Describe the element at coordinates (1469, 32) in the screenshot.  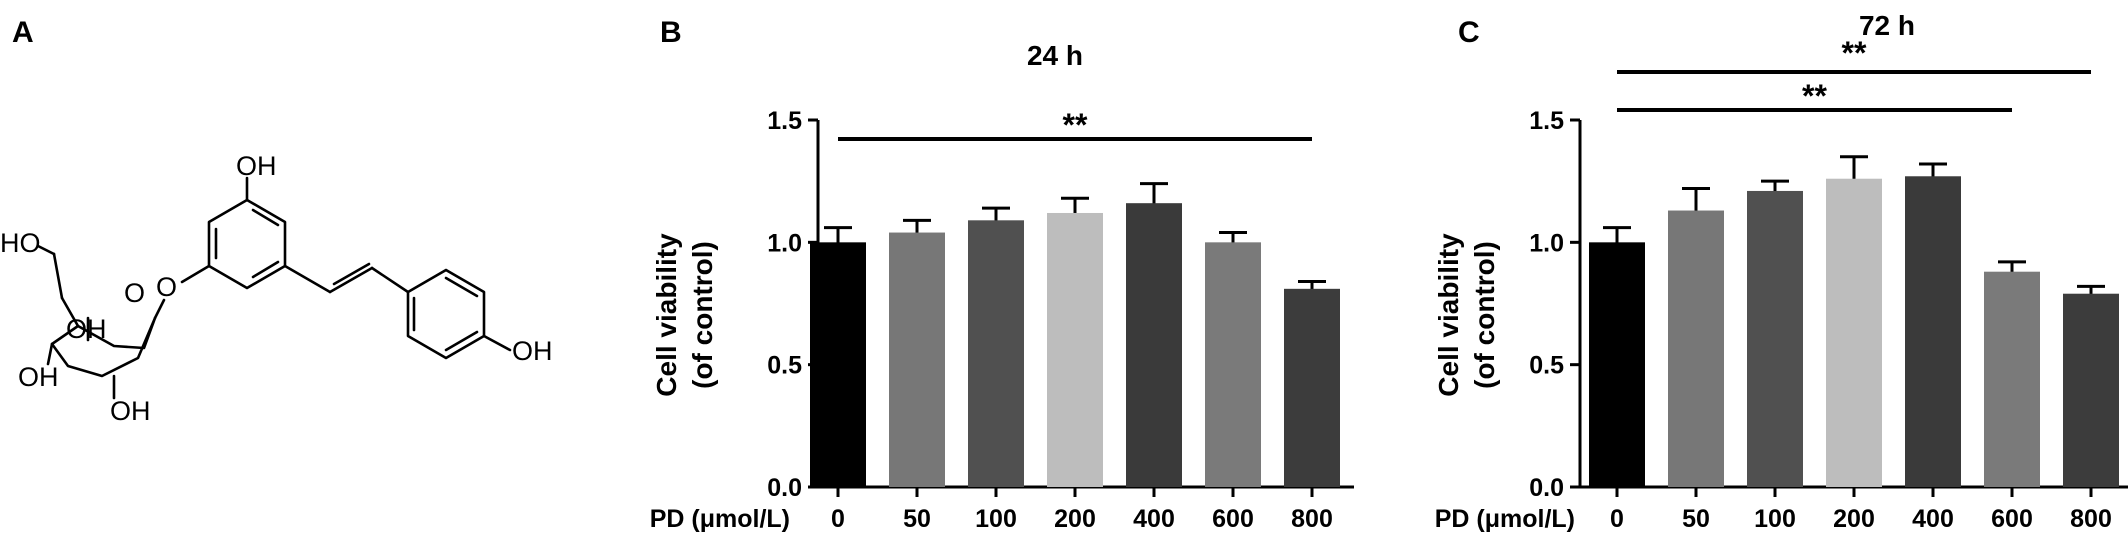
I see `panel-c-letter: C` at that location.